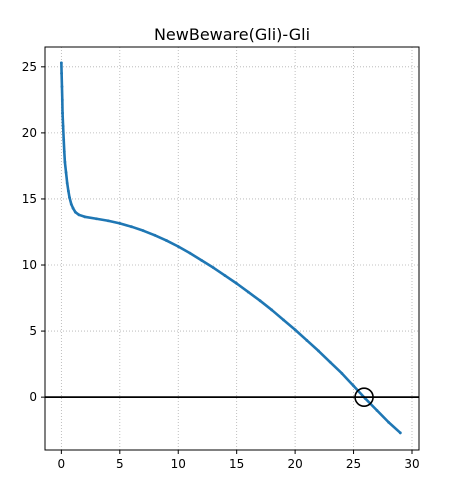 The height and width of the screenshot is (497, 464). Describe the element at coordinates (232, 34) in the screenshot. I see `chart-title: NewBeware(Gli)-Gli` at that location.